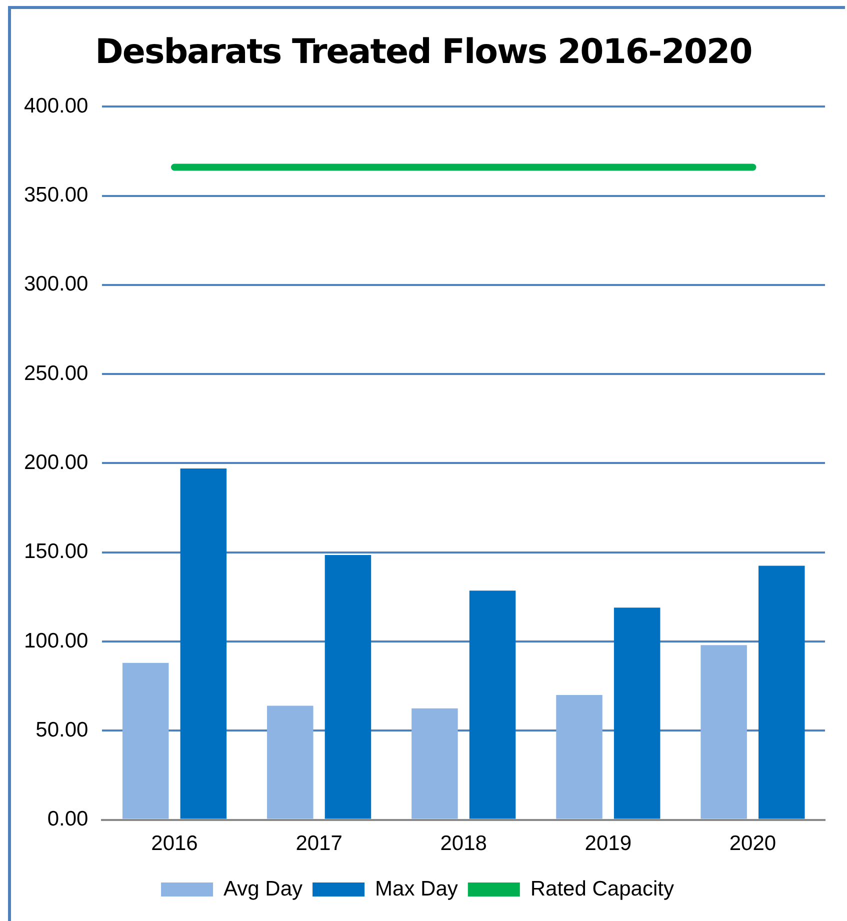  What do you see at coordinates (608, 844) in the screenshot?
I see `x-tick-label: 2019` at bounding box center [608, 844].